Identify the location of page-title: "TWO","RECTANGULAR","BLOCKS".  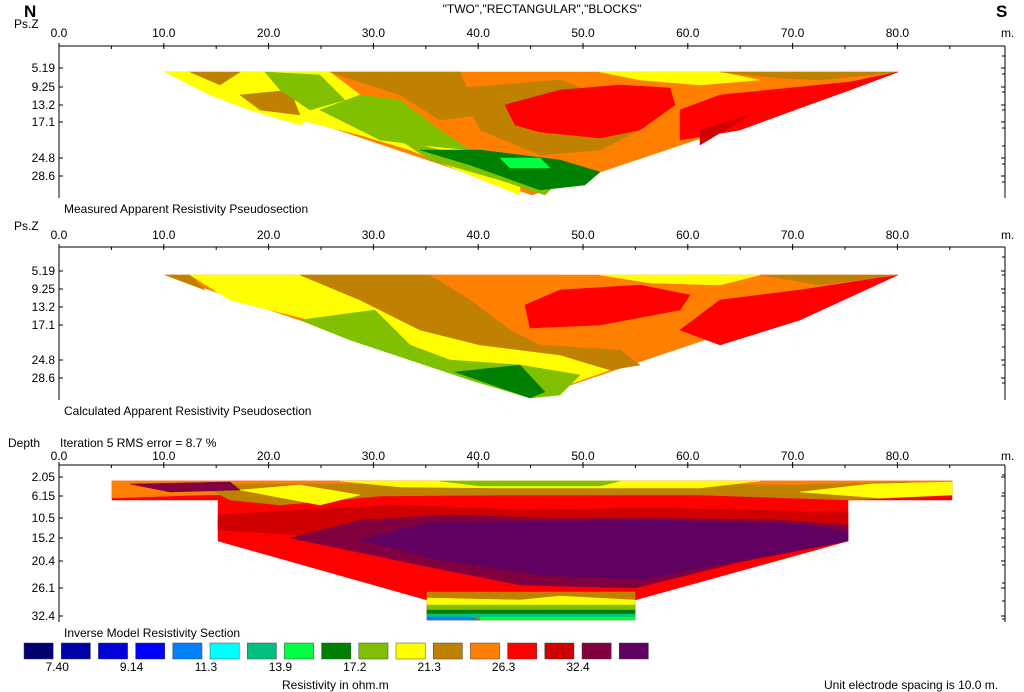
(542, 9).